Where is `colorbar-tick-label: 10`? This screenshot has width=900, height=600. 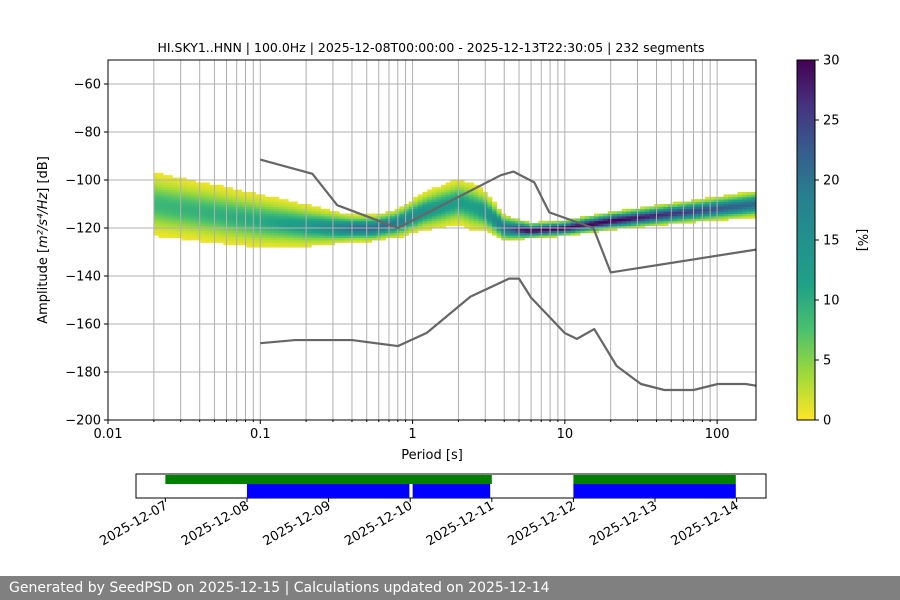
colorbar-tick-label: 10 is located at coordinates (831, 301).